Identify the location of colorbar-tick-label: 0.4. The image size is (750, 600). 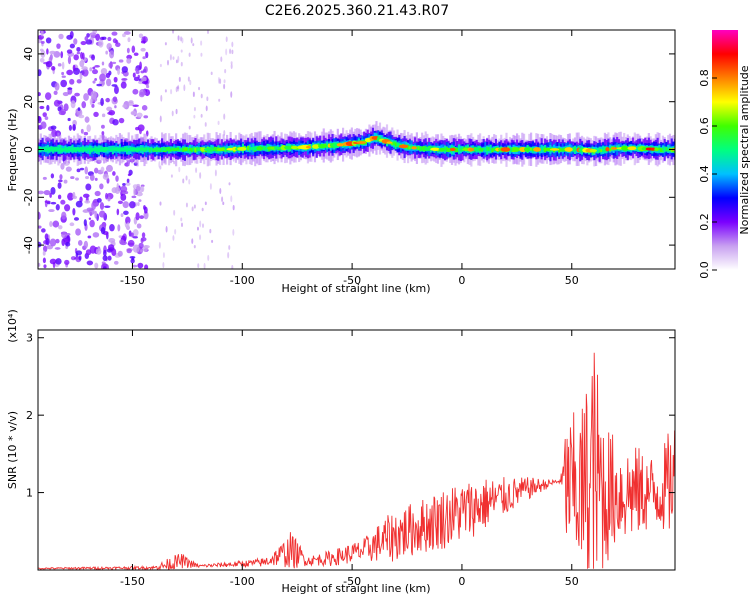
(704, 174).